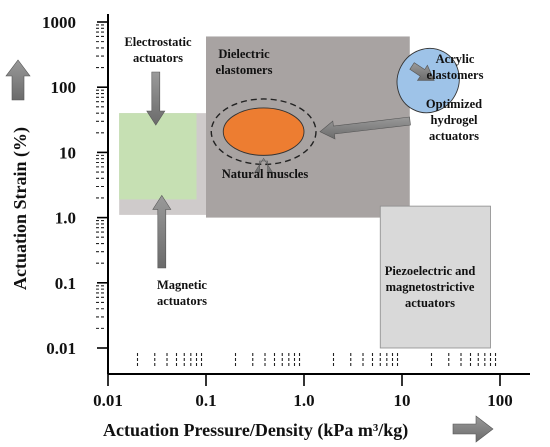 Image resolution: width=550 pixels, height=447 pixels. Describe the element at coordinates (422, 71) in the screenshot. I see `arrow-acrylic-icon` at that location.